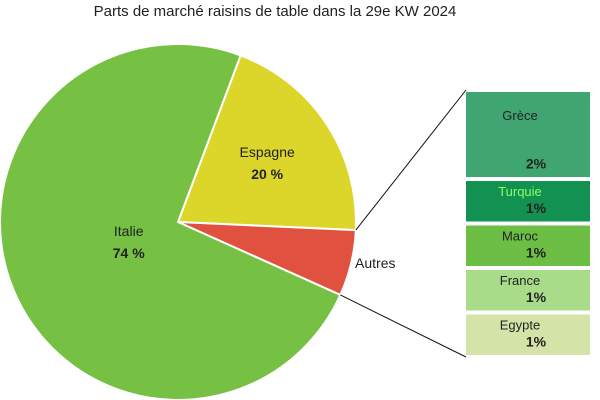 The image size is (600, 400). I want to click on slice-label: Italie, so click(129, 231).